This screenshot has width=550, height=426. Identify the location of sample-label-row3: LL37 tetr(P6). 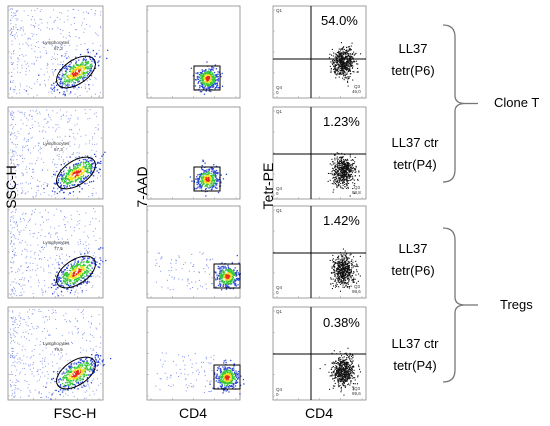
(413, 260).